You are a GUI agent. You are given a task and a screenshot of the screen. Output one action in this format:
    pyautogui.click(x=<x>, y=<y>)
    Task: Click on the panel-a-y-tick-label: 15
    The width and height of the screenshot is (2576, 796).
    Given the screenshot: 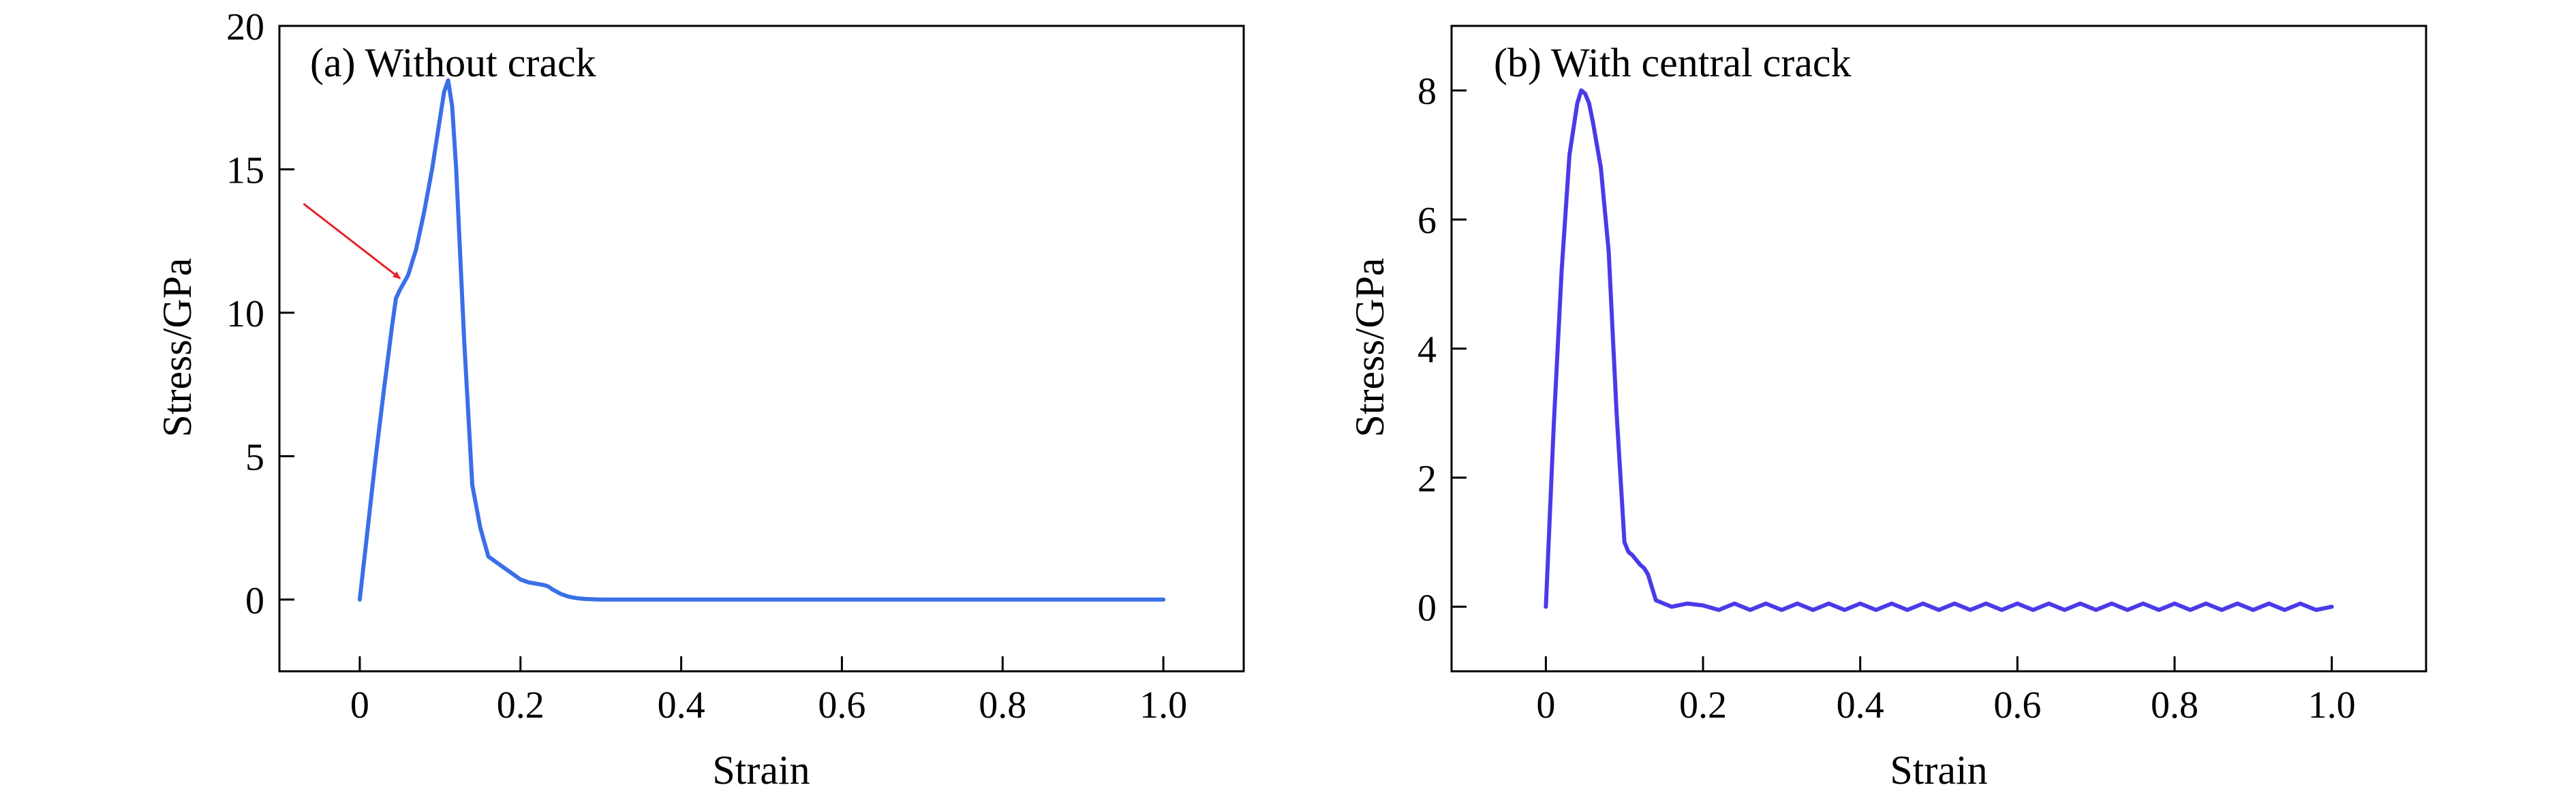 What is the action you would take?
    pyautogui.click(x=245, y=170)
    